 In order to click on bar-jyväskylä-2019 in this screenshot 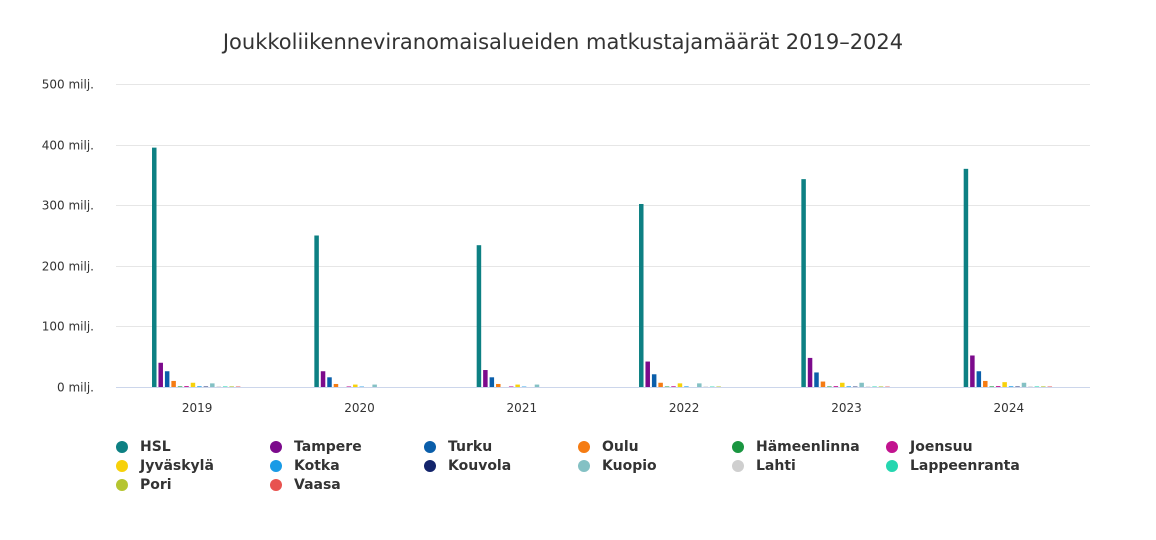, I will do `click(193, 384)`.